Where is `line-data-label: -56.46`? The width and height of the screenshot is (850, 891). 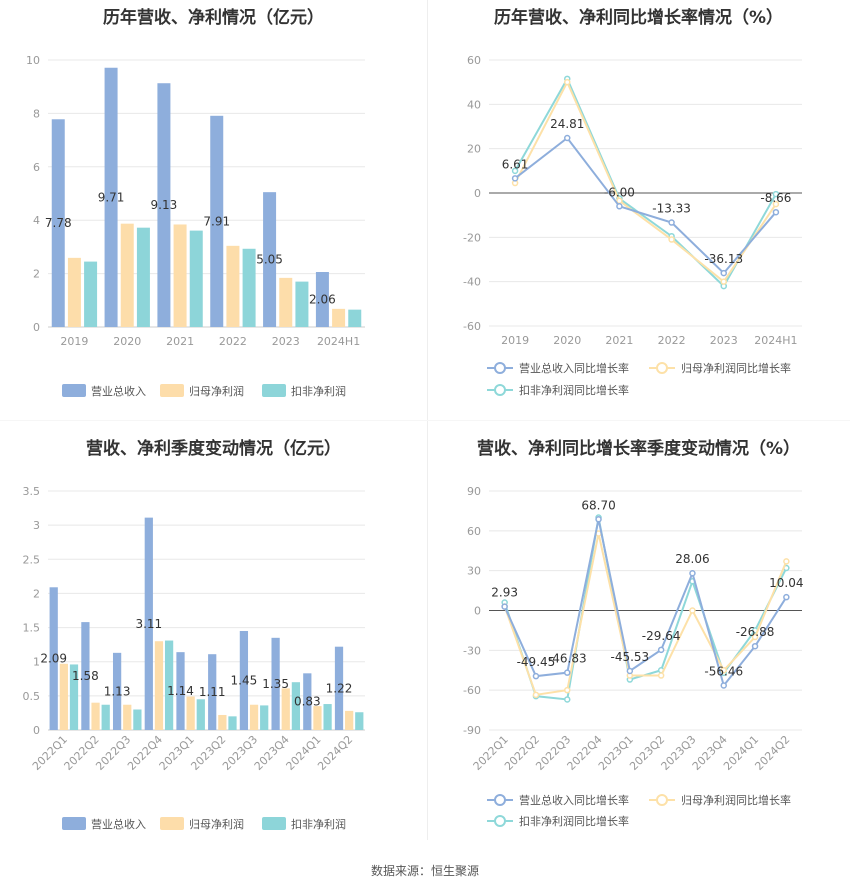 line-data-label: -56.46 is located at coordinates (723, 671).